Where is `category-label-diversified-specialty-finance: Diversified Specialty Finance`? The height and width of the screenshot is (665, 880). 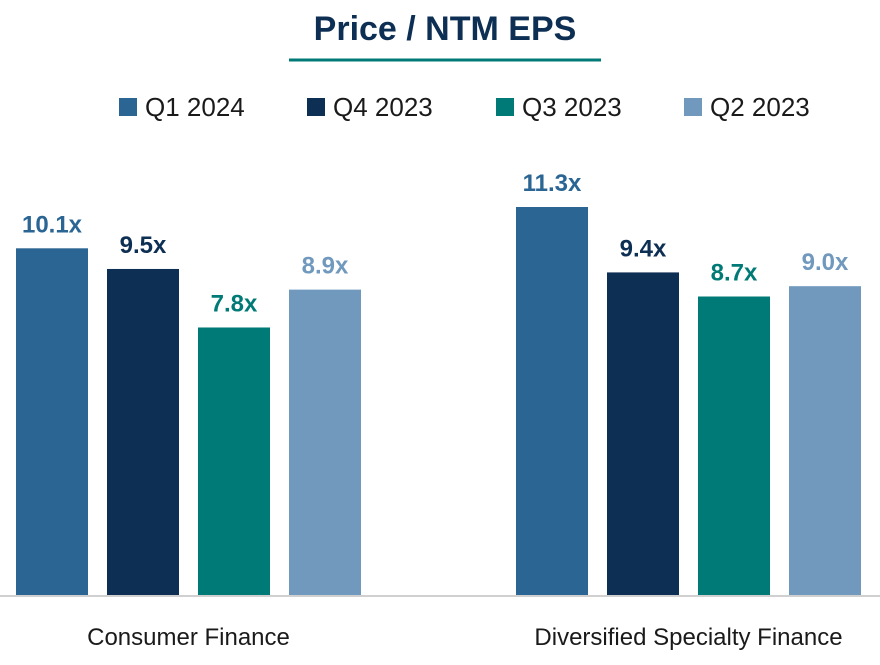
category-label-diversified-specialty-finance: Diversified Specialty Finance is located at coordinates (688, 637).